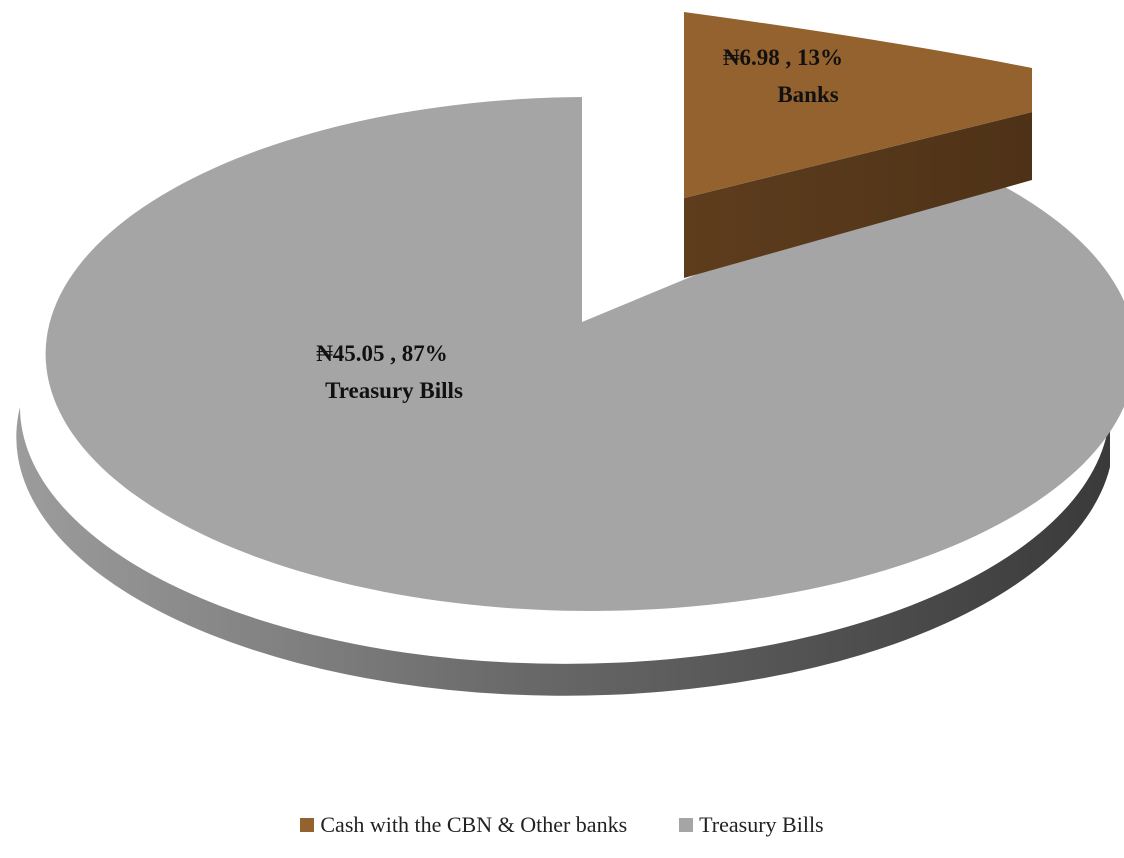 This screenshot has width=1124, height=858. I want to click on legend-item-treasury-bills: Treasury Bills, so click(751, 825).